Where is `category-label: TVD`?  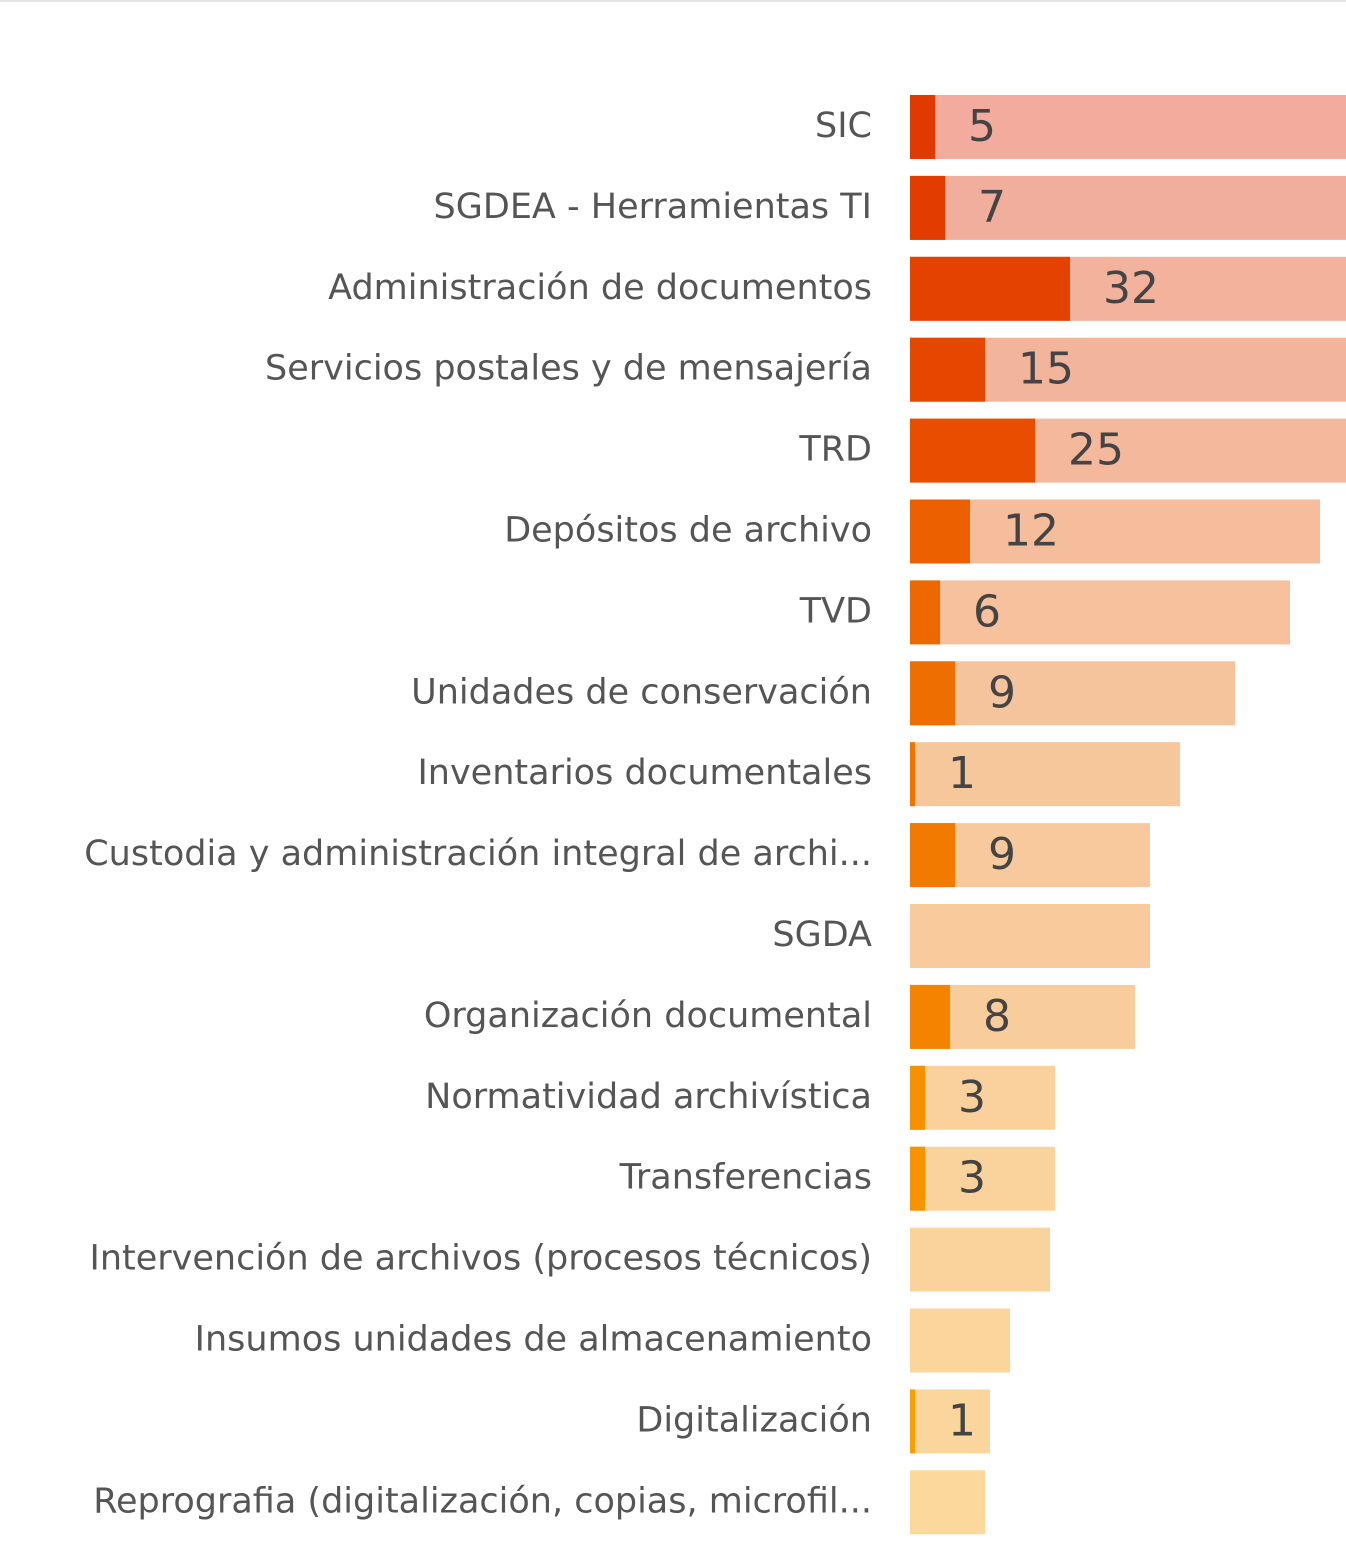
category-label: TVD is located at coordinates (835, 611).